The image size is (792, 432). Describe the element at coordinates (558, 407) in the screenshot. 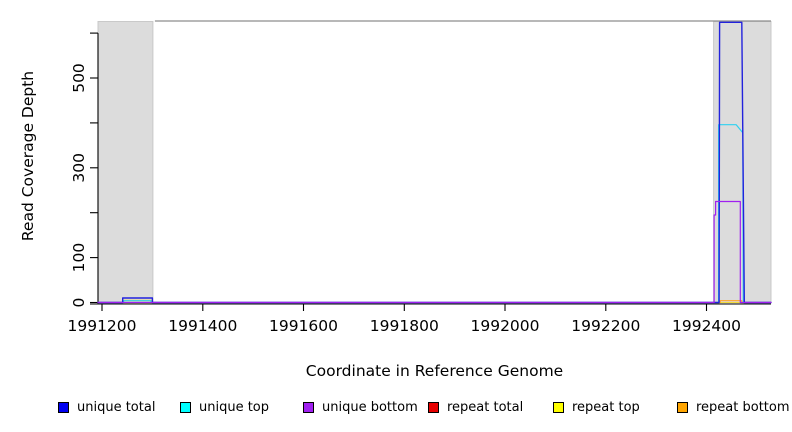

I see `legend-swatch-repeat-top` at that location.